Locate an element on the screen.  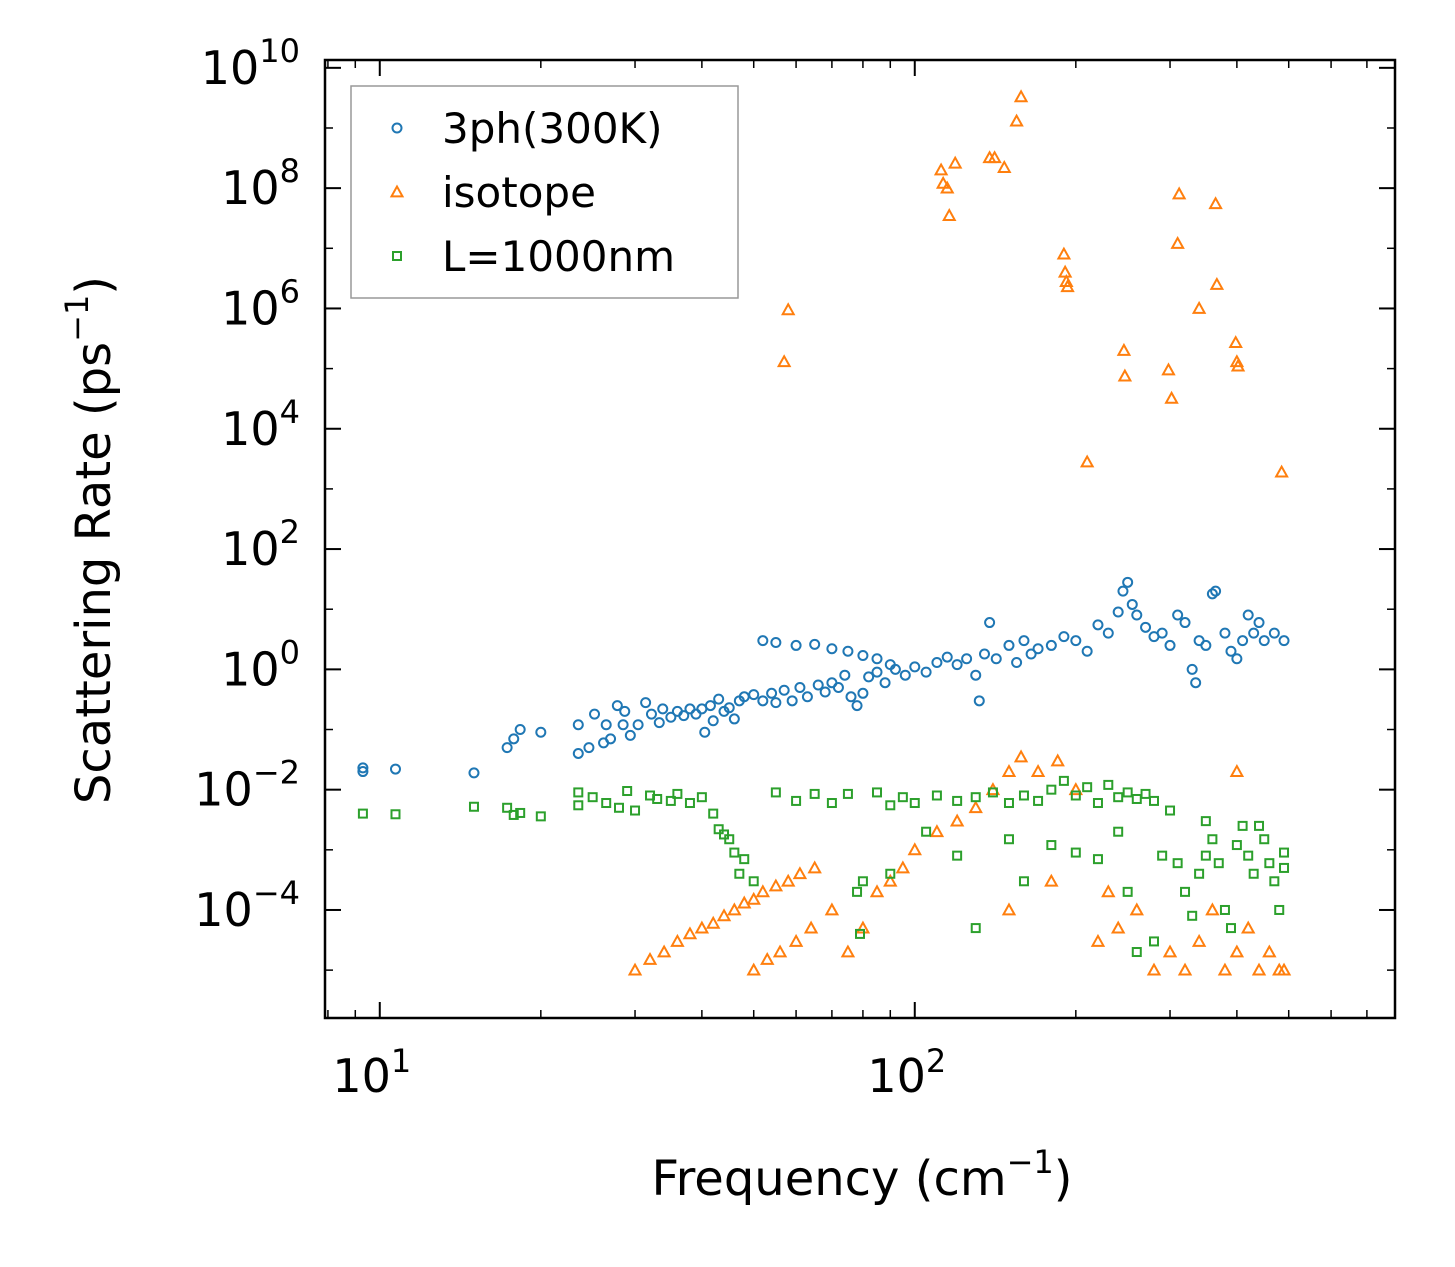
legend-box is located at coordinates (544, 192).